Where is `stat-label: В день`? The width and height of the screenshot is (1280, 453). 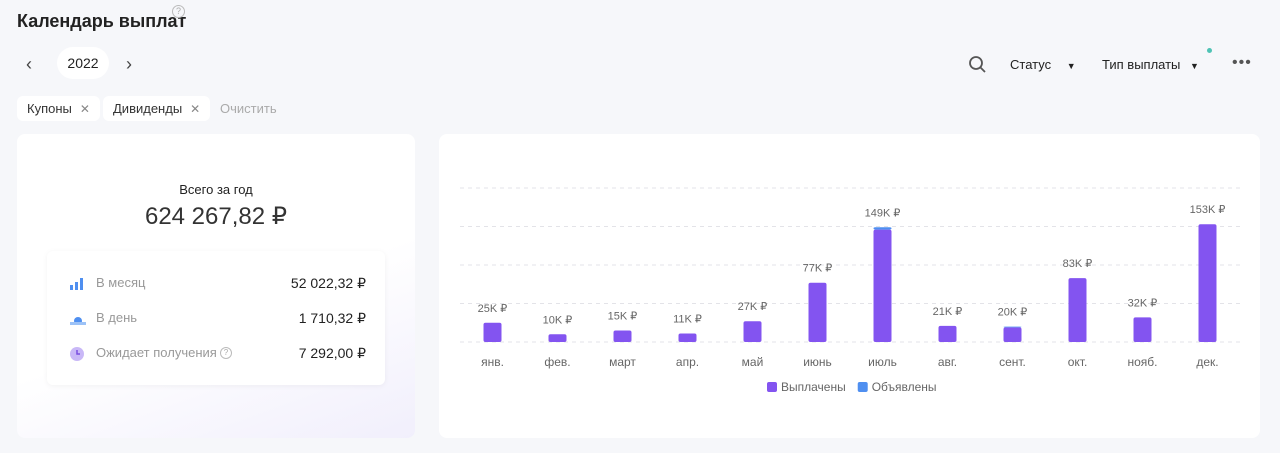 stat-label: В день is located at coordinates (117, 317).